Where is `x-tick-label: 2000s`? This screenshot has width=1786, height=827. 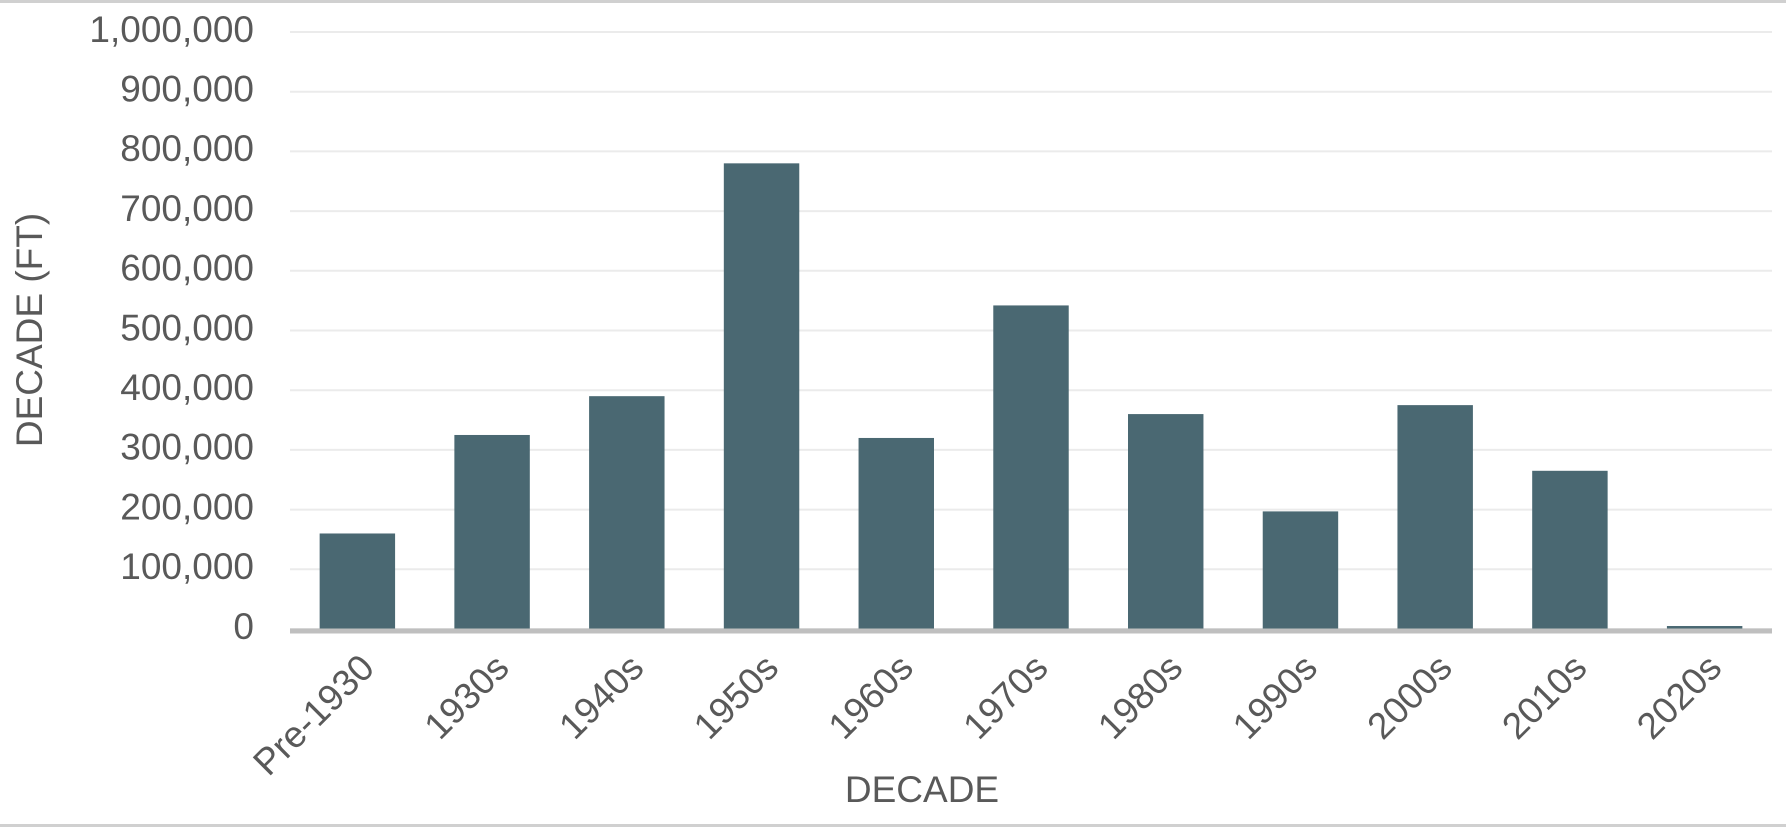
x-tick-label: 2000s is located at coordinates (1409, 697).